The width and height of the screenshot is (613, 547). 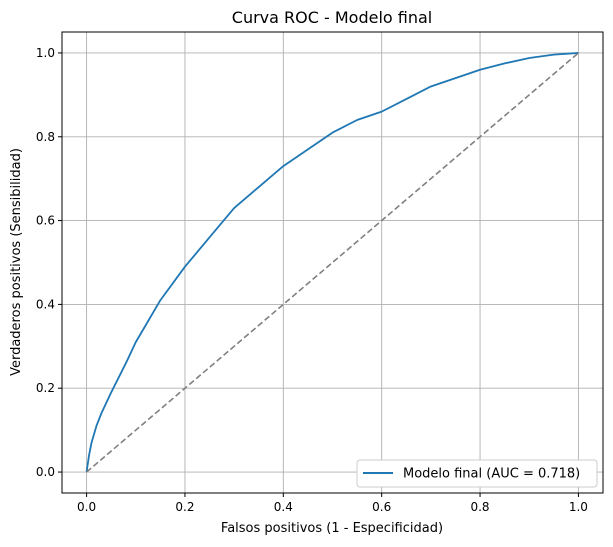 I want to click on y-tick-label: 0.2, so click(x=45, y=388).